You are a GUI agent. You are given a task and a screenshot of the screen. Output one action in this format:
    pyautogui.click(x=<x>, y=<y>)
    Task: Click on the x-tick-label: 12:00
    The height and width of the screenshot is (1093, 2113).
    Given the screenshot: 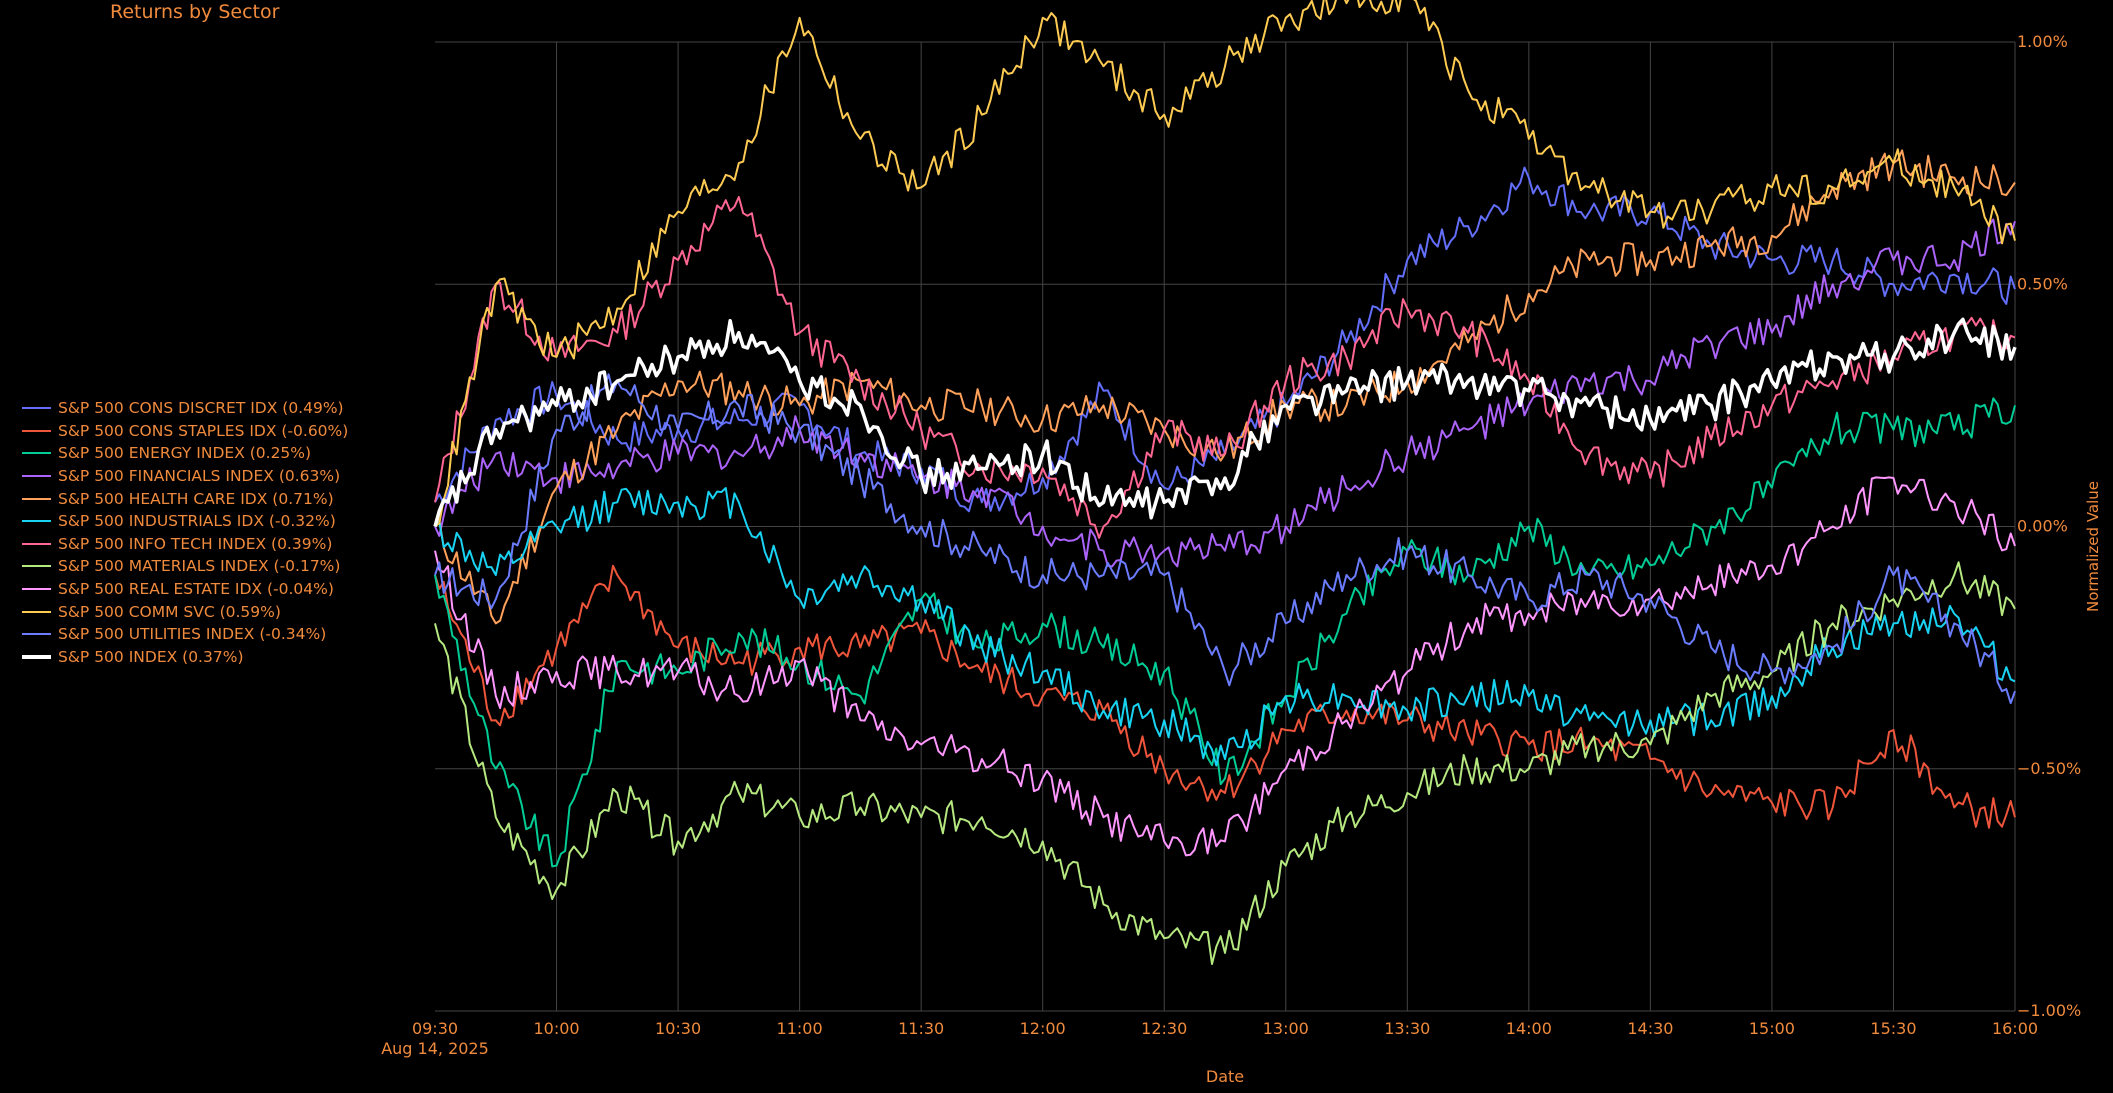 What is the action you would take?
    pyautogui.click(x=1043, y=1028)
    